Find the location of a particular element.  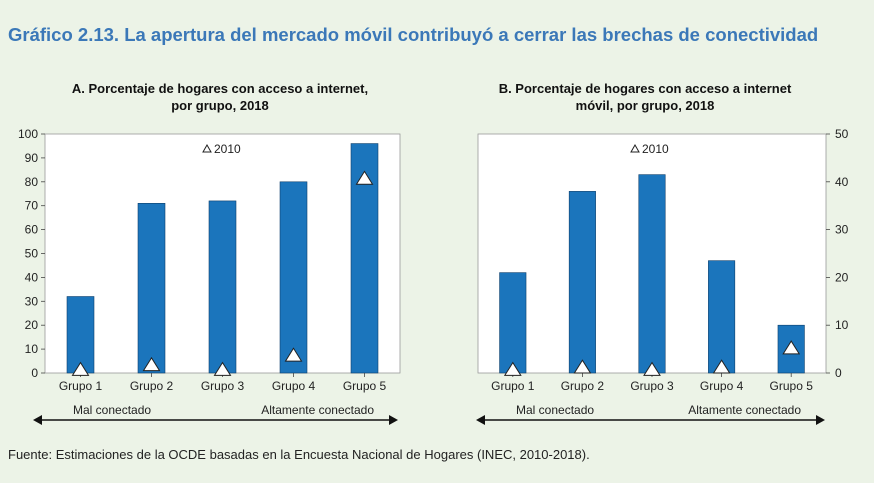

x-tick-label-a: Grupo 3 is located at coordinates (223, 386).